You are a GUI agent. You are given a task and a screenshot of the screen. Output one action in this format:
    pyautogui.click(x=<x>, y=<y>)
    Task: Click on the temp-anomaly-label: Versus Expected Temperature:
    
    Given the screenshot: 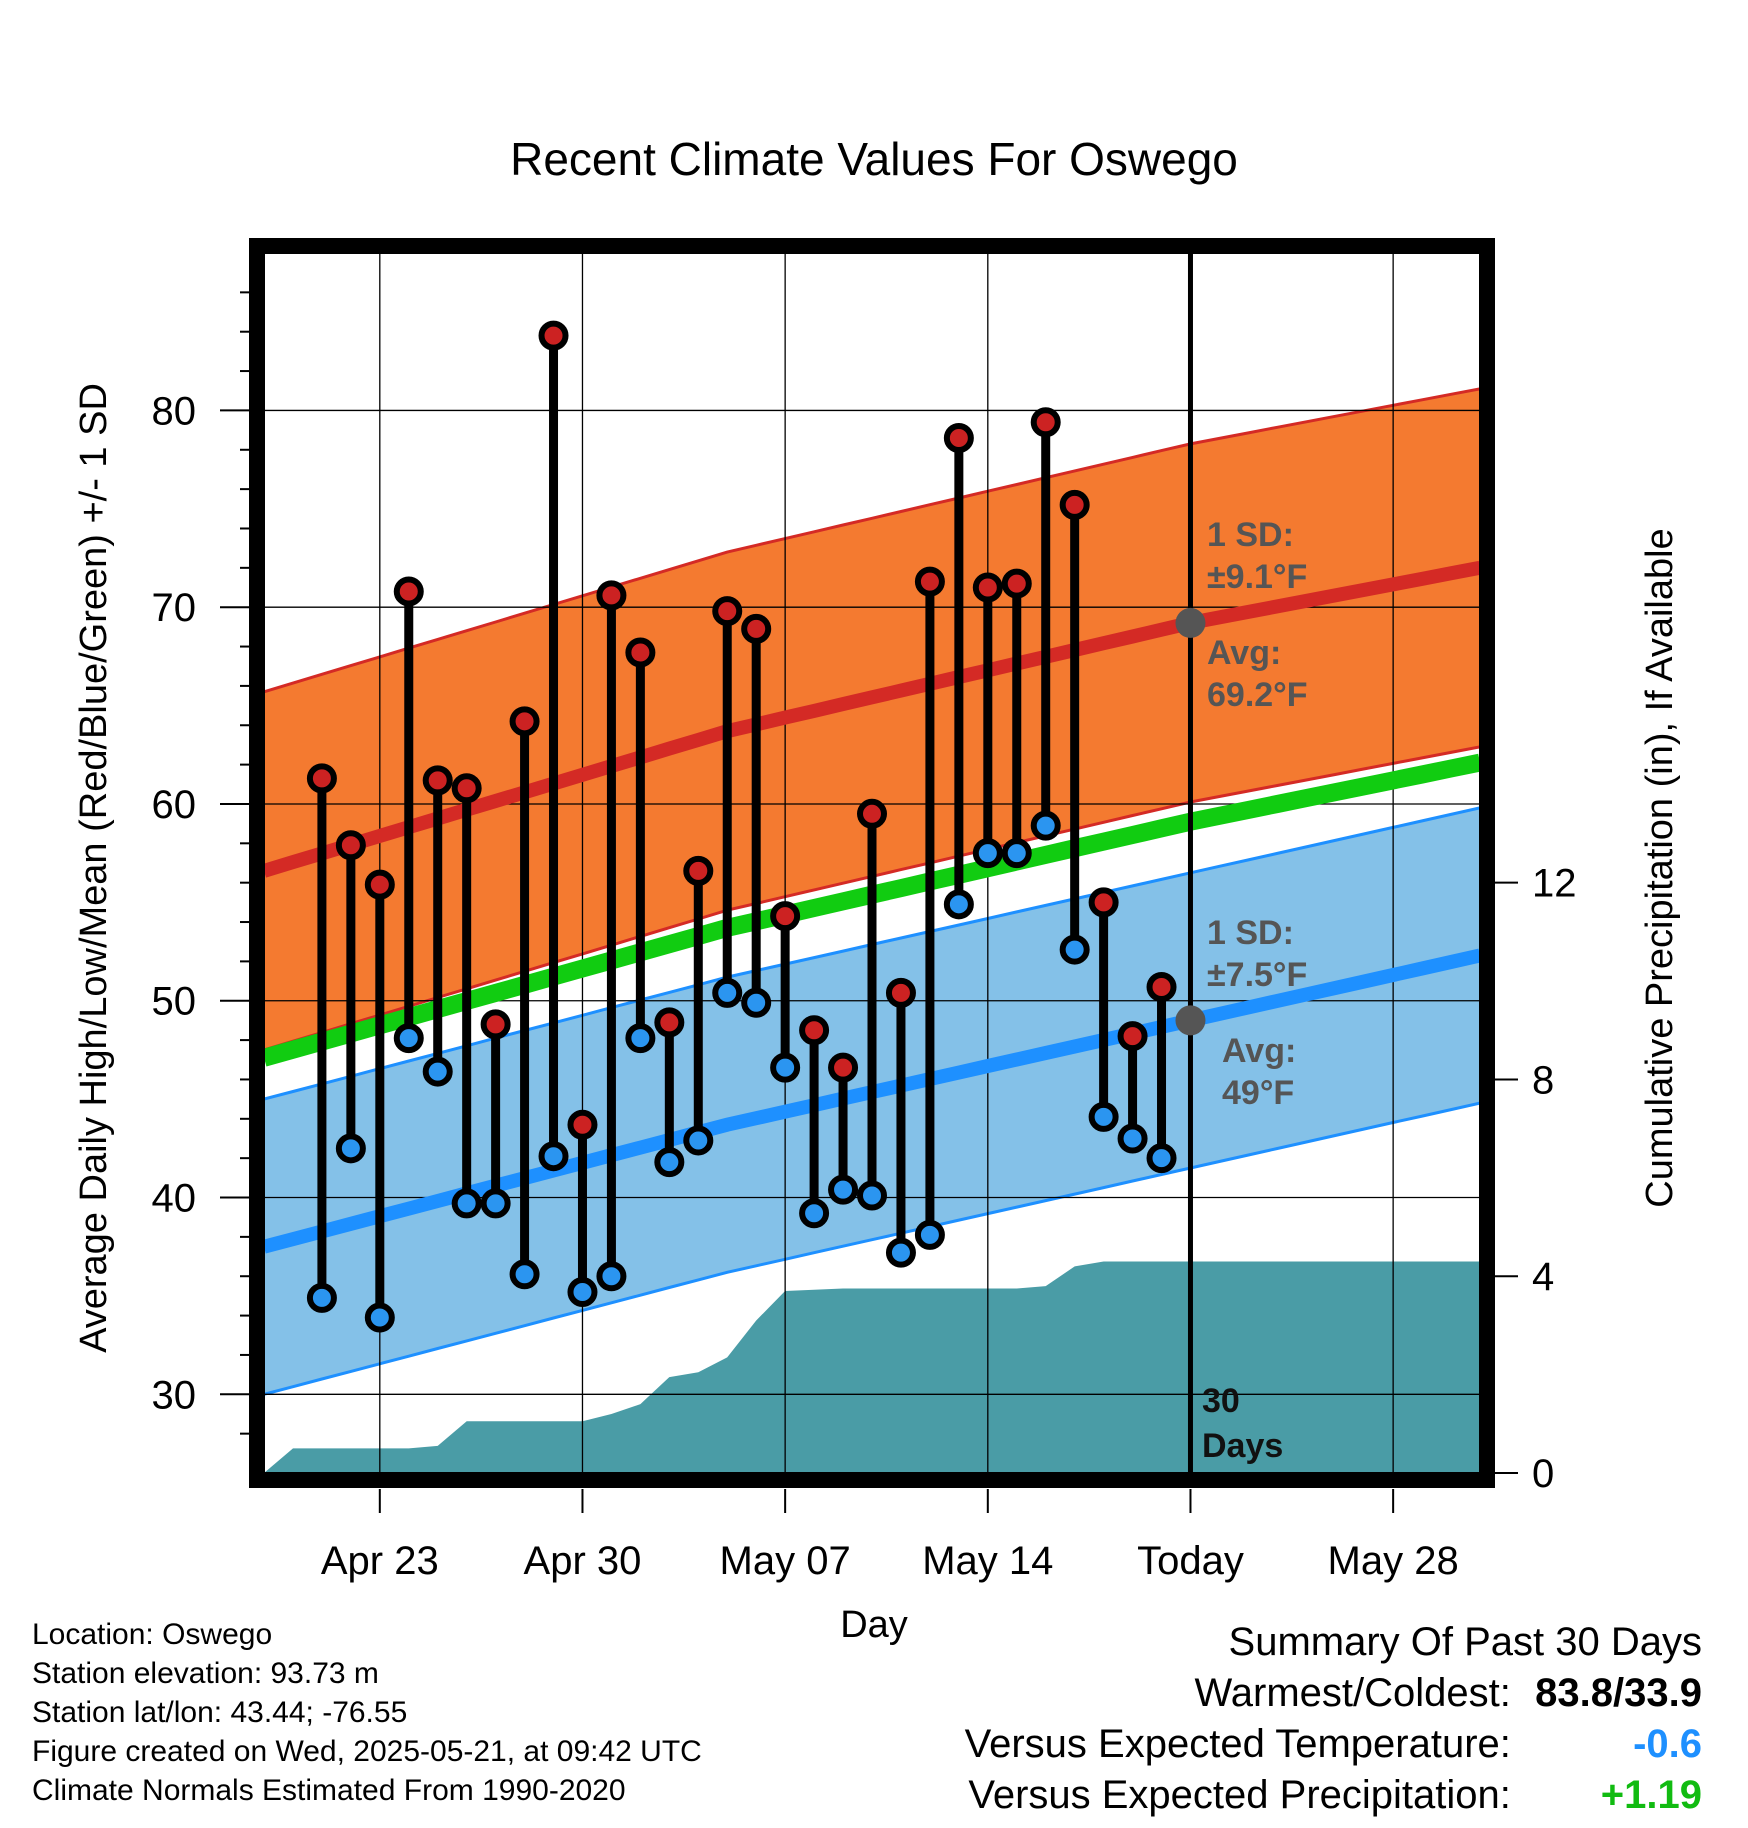 What is the action you would take?
    pyautogui.click(x=1237, y=1744)
    